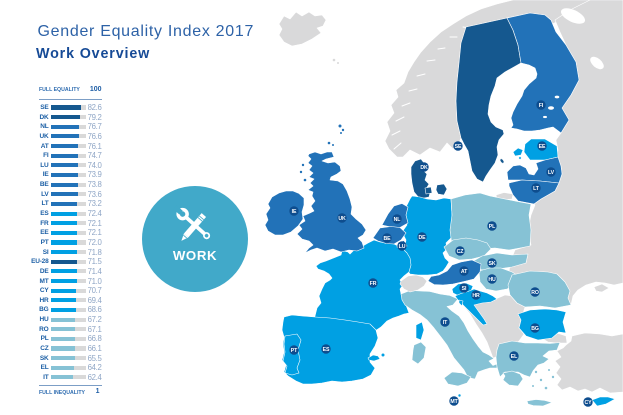 This screenshot has height=415, width=623. What do you see at coordinates (422, 238) in the screenshot?
I see `svg-text: DE` at bounding box center [422, 238].